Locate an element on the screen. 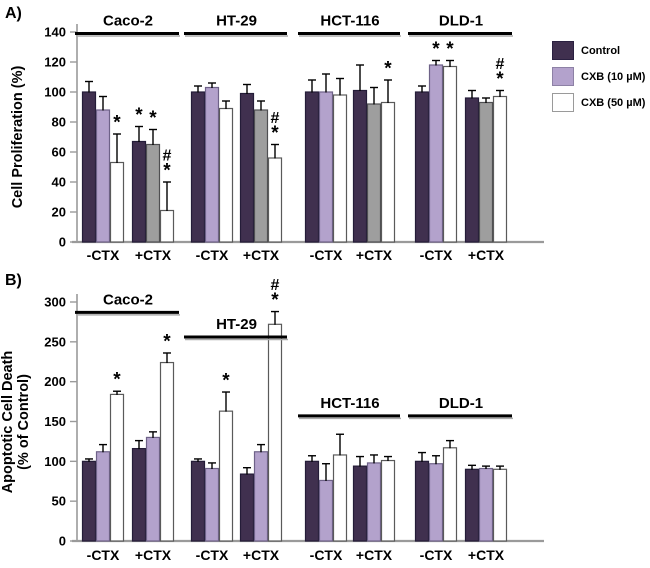 This screenshot has height=568, width=650. y-tick-label: 40 is located at coordinates (59, 182).